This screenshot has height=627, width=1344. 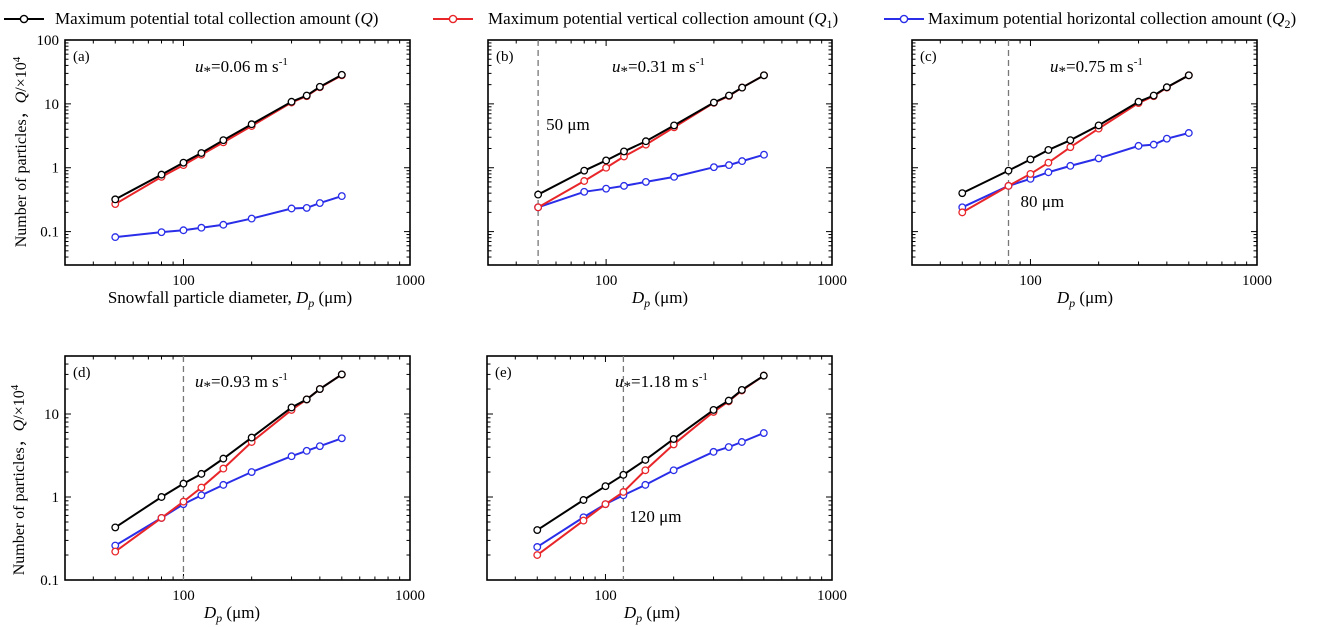 I want to click on x-axis-title-e: Dp (μm), so click(x=651, y=614).